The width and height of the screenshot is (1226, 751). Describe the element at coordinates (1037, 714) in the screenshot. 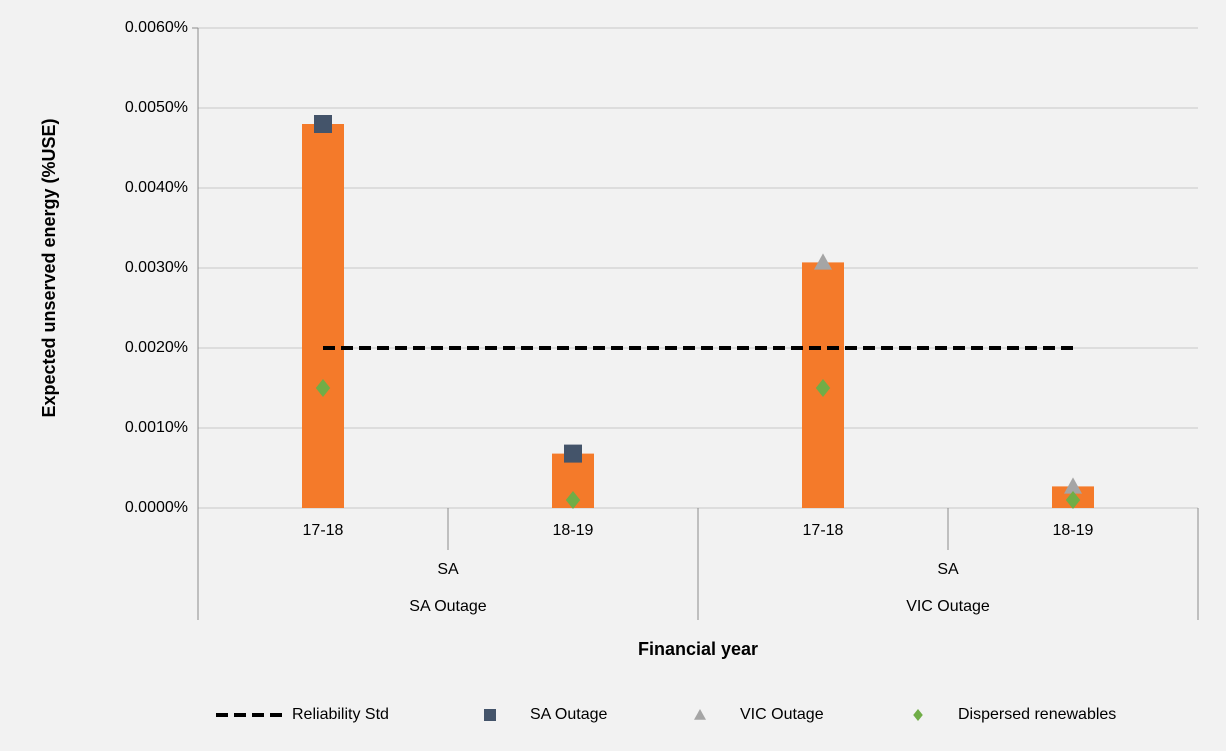

I see `legend-label: Dispersed renewables` at that location.